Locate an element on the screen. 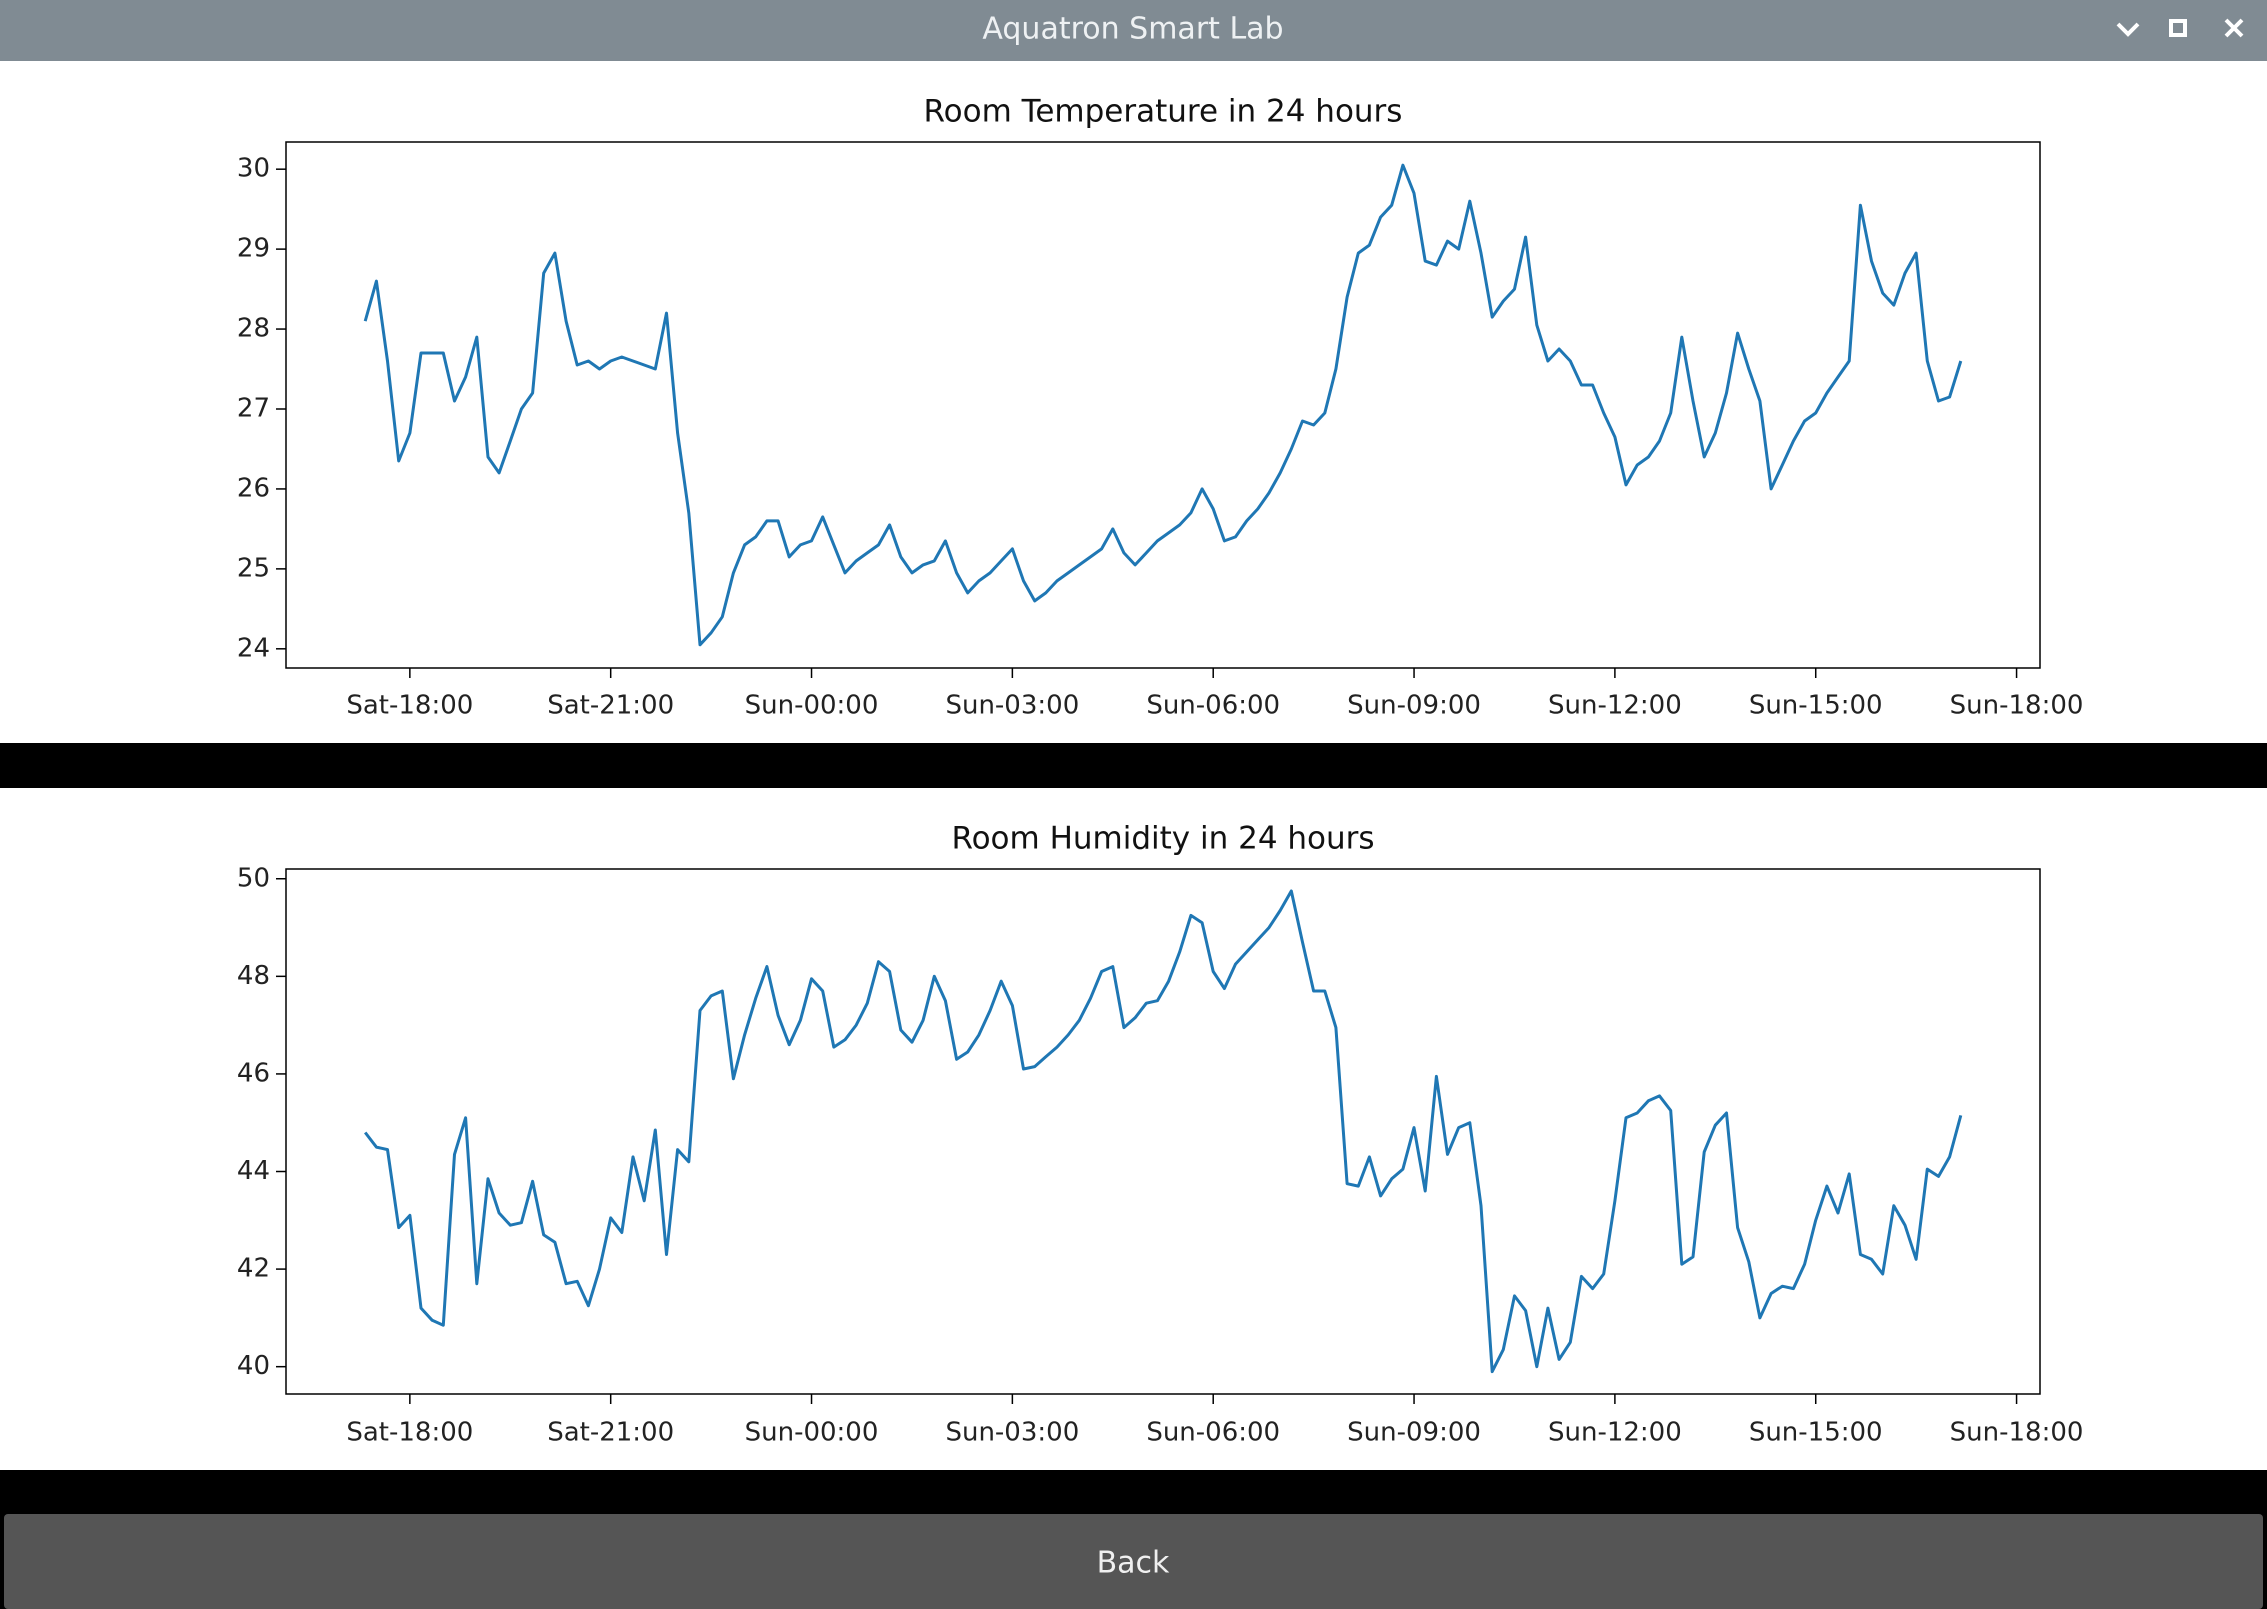 This screenshot has height=1609, width=2267. chart-title: Room Humidity in 24 hours is located at coordinates (1162, 839).